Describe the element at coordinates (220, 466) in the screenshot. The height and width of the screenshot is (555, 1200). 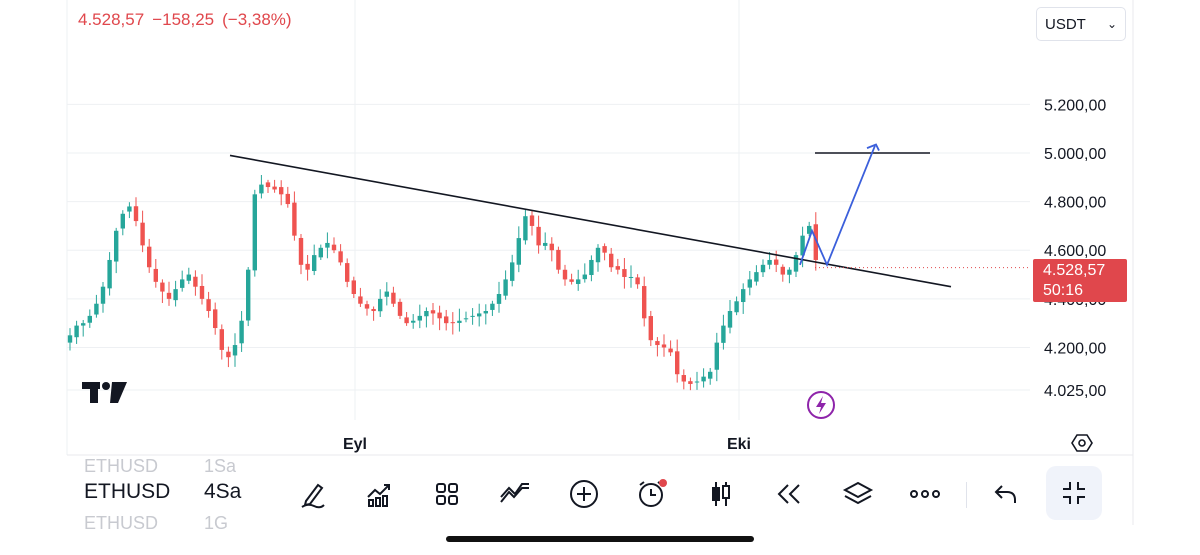
I see `ghost-interval-above: 1Sa` at that location.